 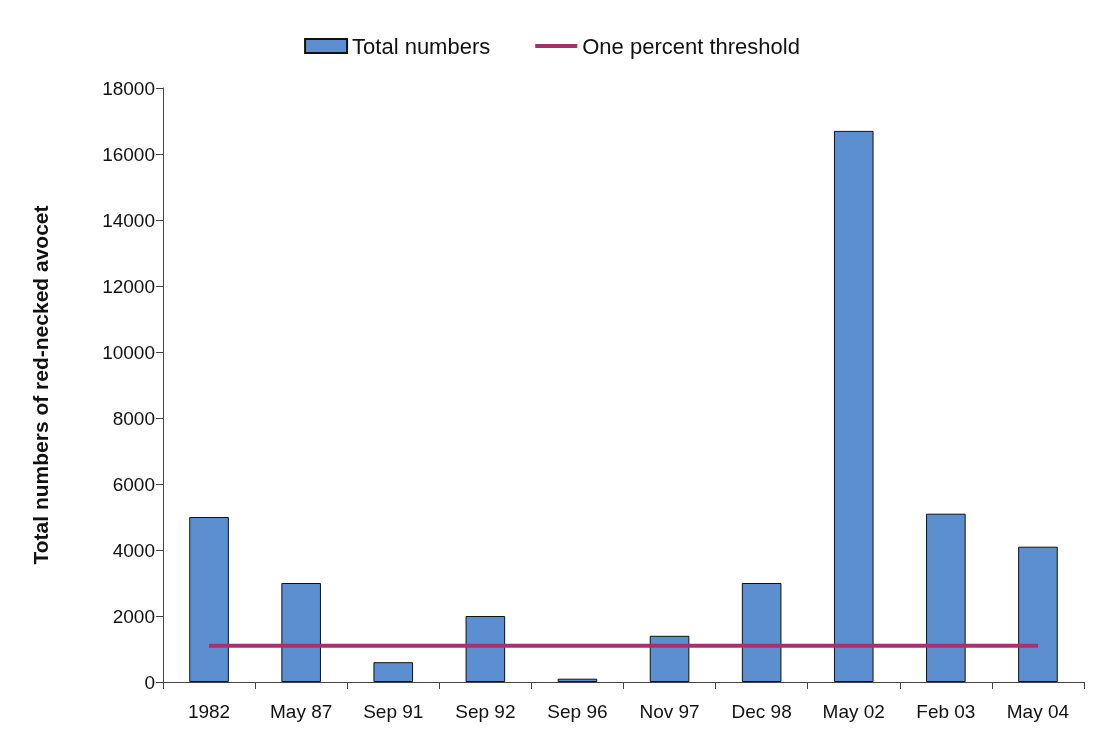 I want to click on y-tick-label: 2000, so click(x=133, y=616).